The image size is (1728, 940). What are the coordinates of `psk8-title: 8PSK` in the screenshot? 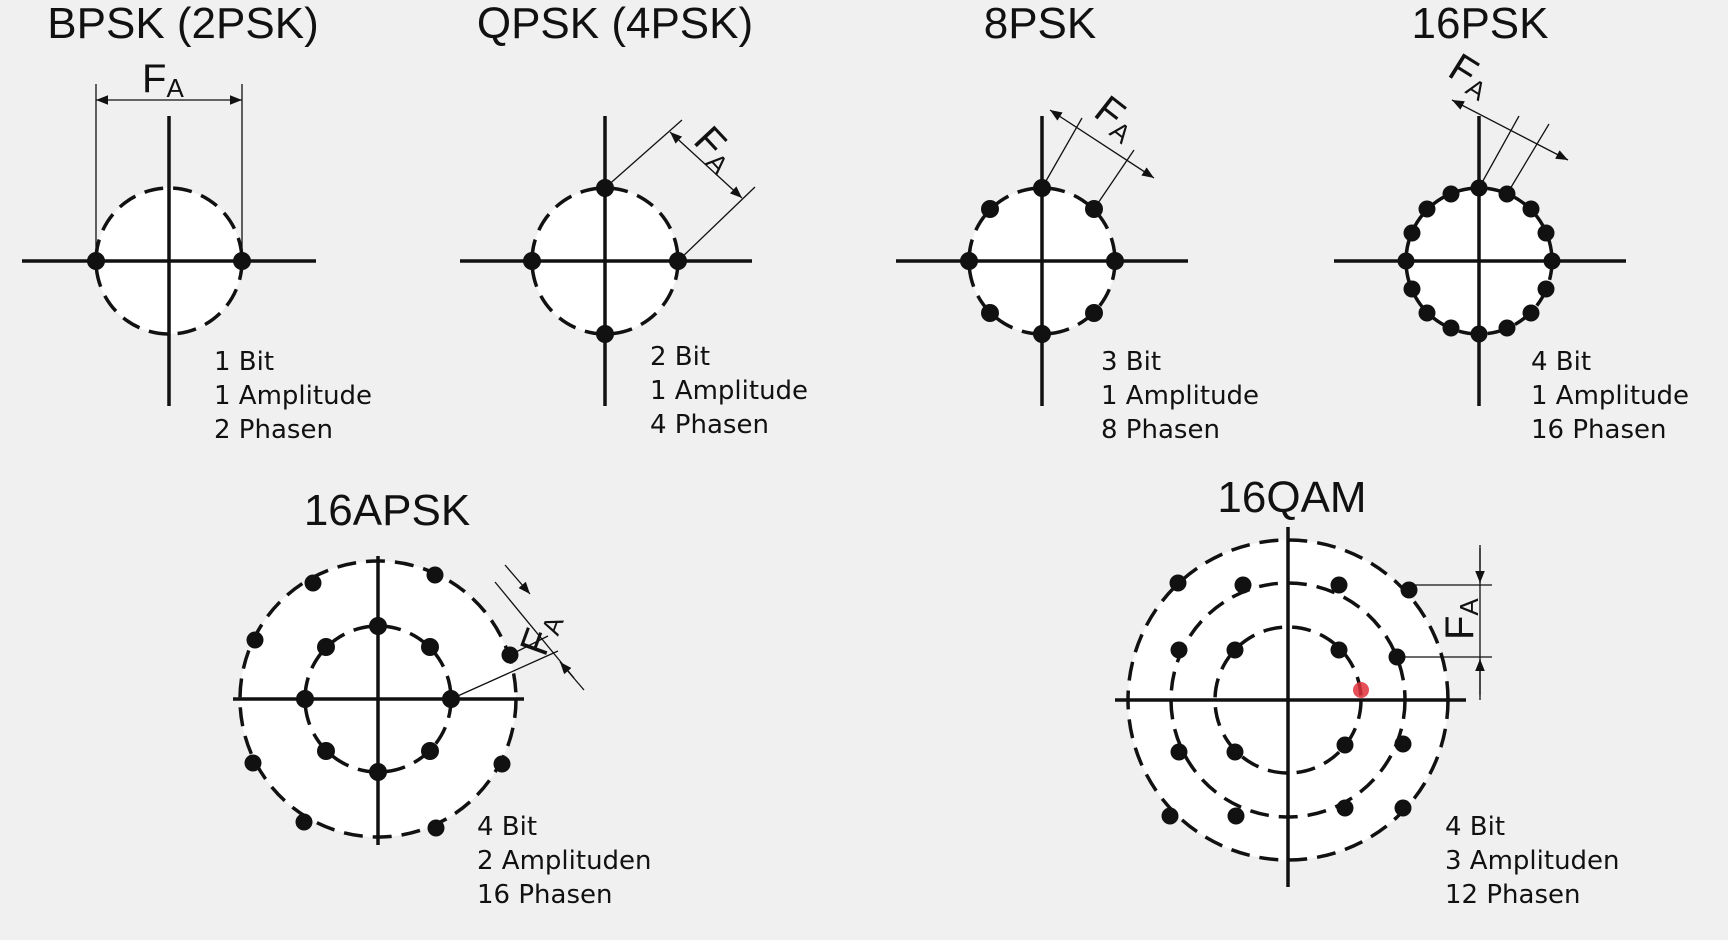 It's located at (1040, 24).